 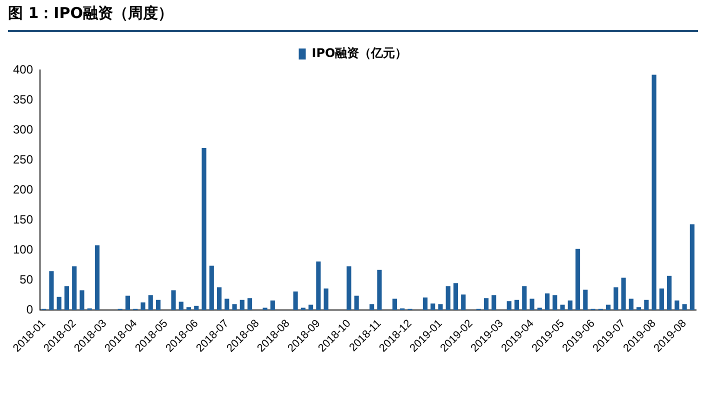 I want to click on chart-title: 图 1：IPO融资（周度）, so click(x=90, y=13).